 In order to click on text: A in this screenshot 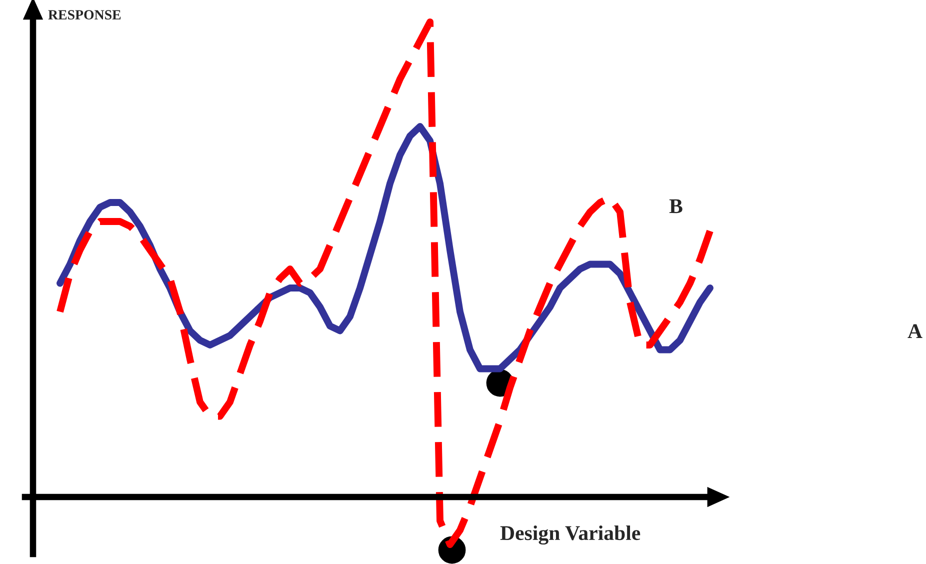, I will do `click(915, 331)`.